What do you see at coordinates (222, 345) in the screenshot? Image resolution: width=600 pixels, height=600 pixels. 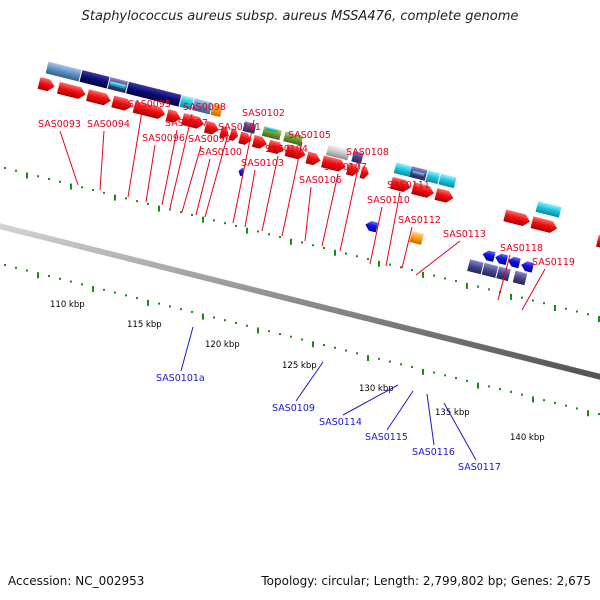 I see `scale-label: 120 kbp` at bounding box center [222, 345].